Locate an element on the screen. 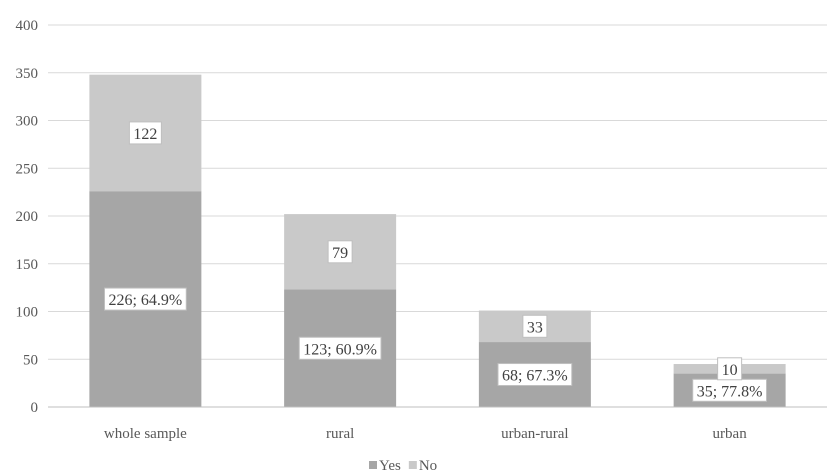  data-label: 33 is located at coordinates (535, 326).